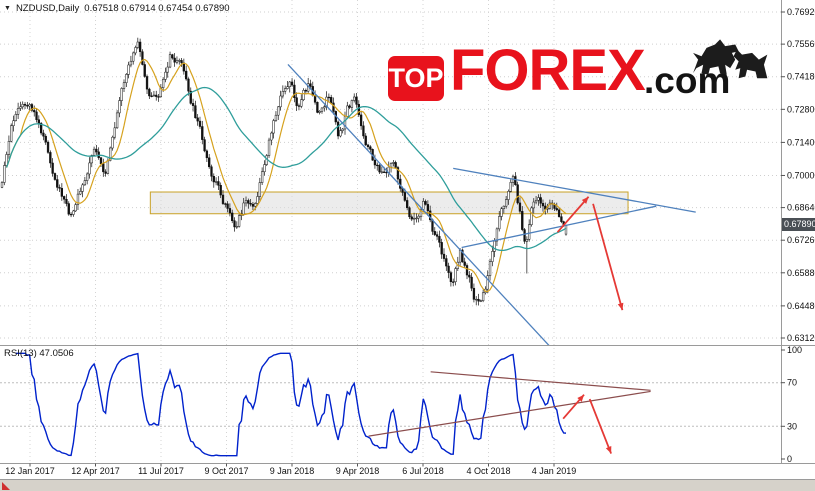  What do you see at coordinates (47, 8) in the screenshot?
I see `symbol-period-label: NZDUSD,Daily` at bounding box center [47, 8].